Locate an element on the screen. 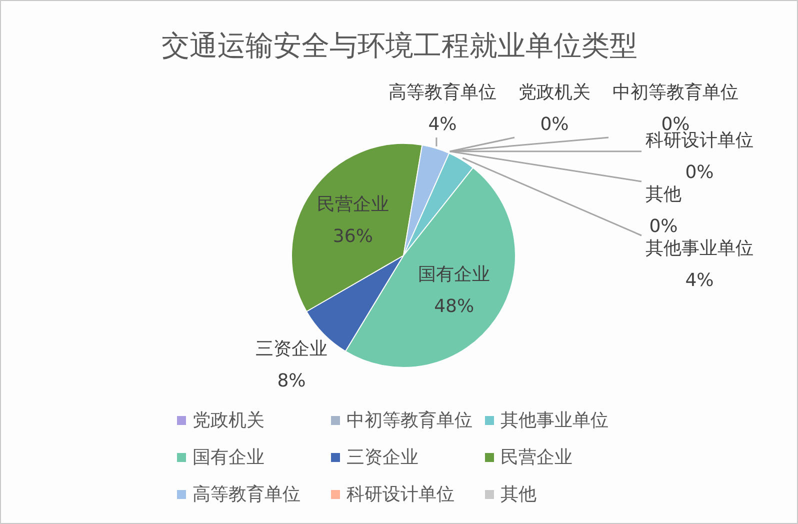 The image size is (798, 524). legend-label: 国有企业 is located at coordinates (228, 457).